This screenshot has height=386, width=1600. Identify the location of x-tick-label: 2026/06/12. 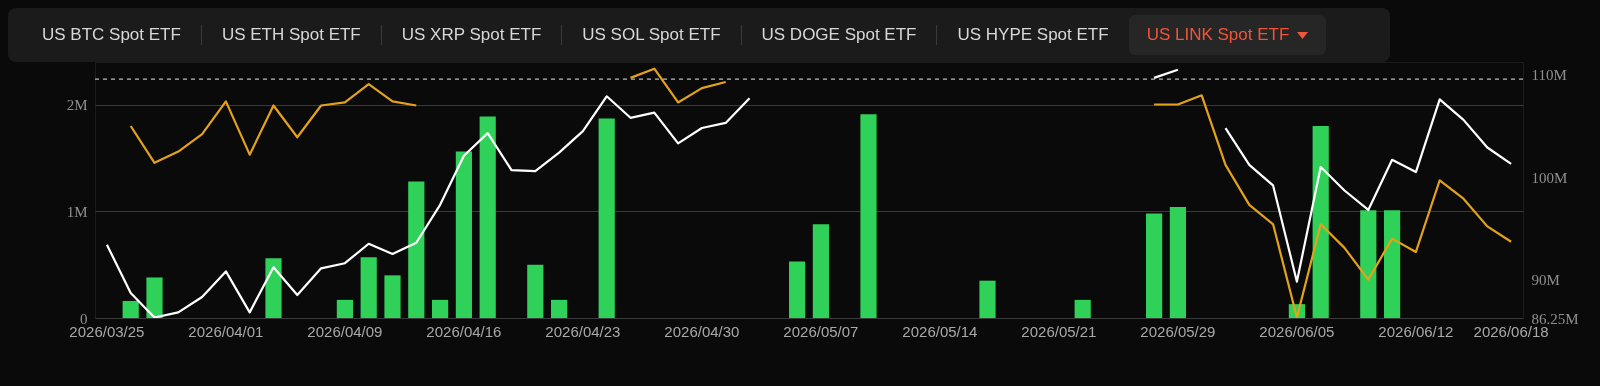
(1416, 331).